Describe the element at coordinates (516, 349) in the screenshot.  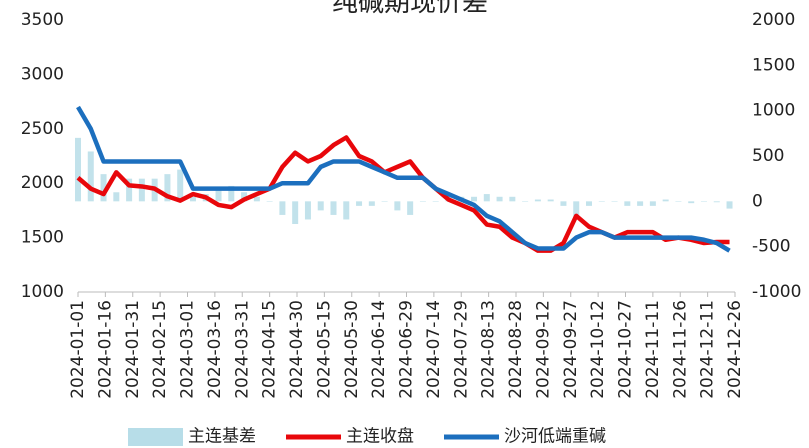
I see `x-tick-label: 2024-08-28` at that location.